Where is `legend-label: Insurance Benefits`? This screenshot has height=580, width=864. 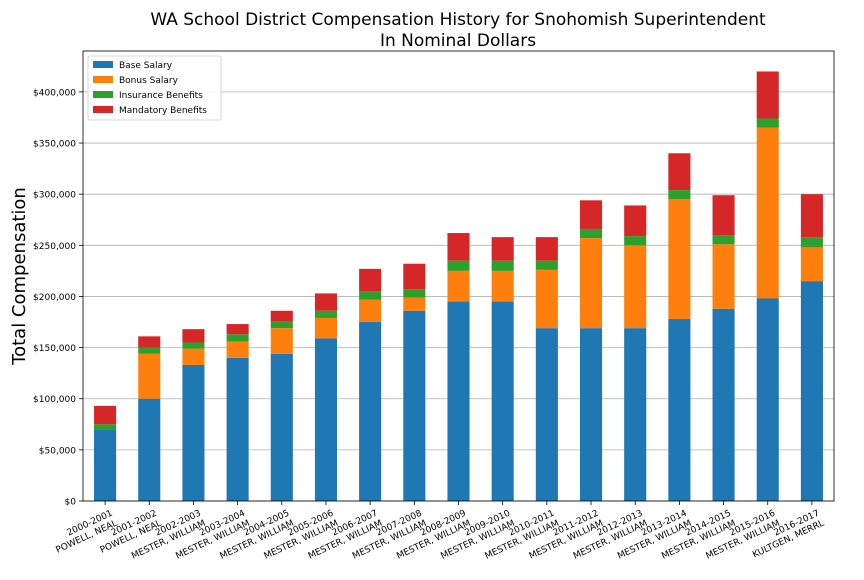 legend-label: Insurance Benefits is located at coordinates (161, 96).